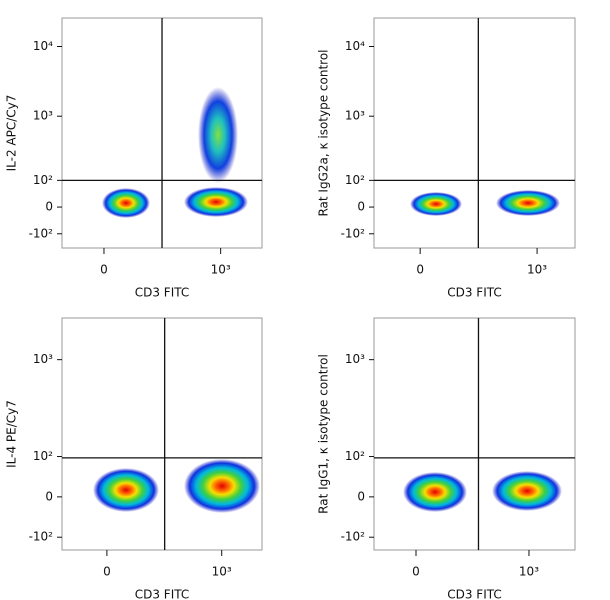 Image resolution: width=610 pixels, height=600 pixels. What do you see at coordinates (324, 132) in the screenshot?
I see `y-axis-title: Rat IgG2a, κ isotype control` at bounding box center [324, 132].